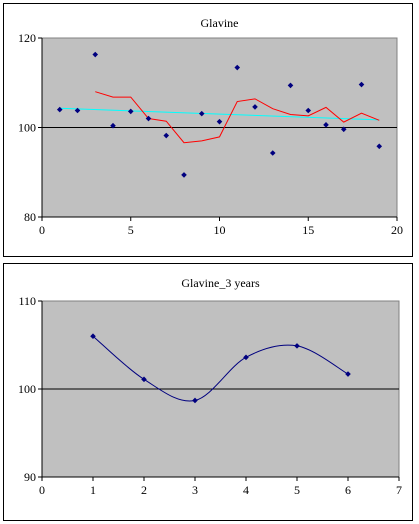  What do you see at coordinates (220, 368) in the screenshot?
I see `series-line` at bounding box center [220, 368].